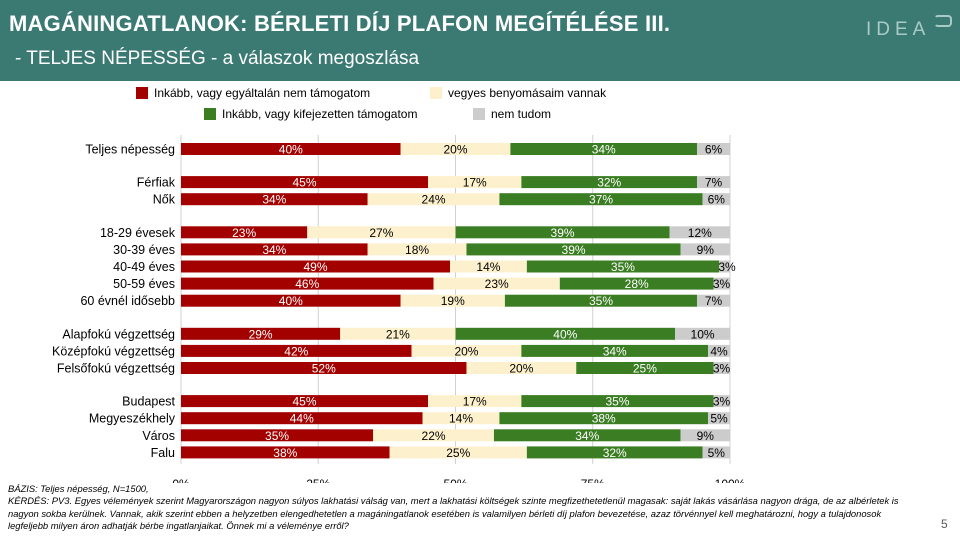 This screenshot has width=960, height=540. I want to click on data-label: 29%, so click(261, 334).